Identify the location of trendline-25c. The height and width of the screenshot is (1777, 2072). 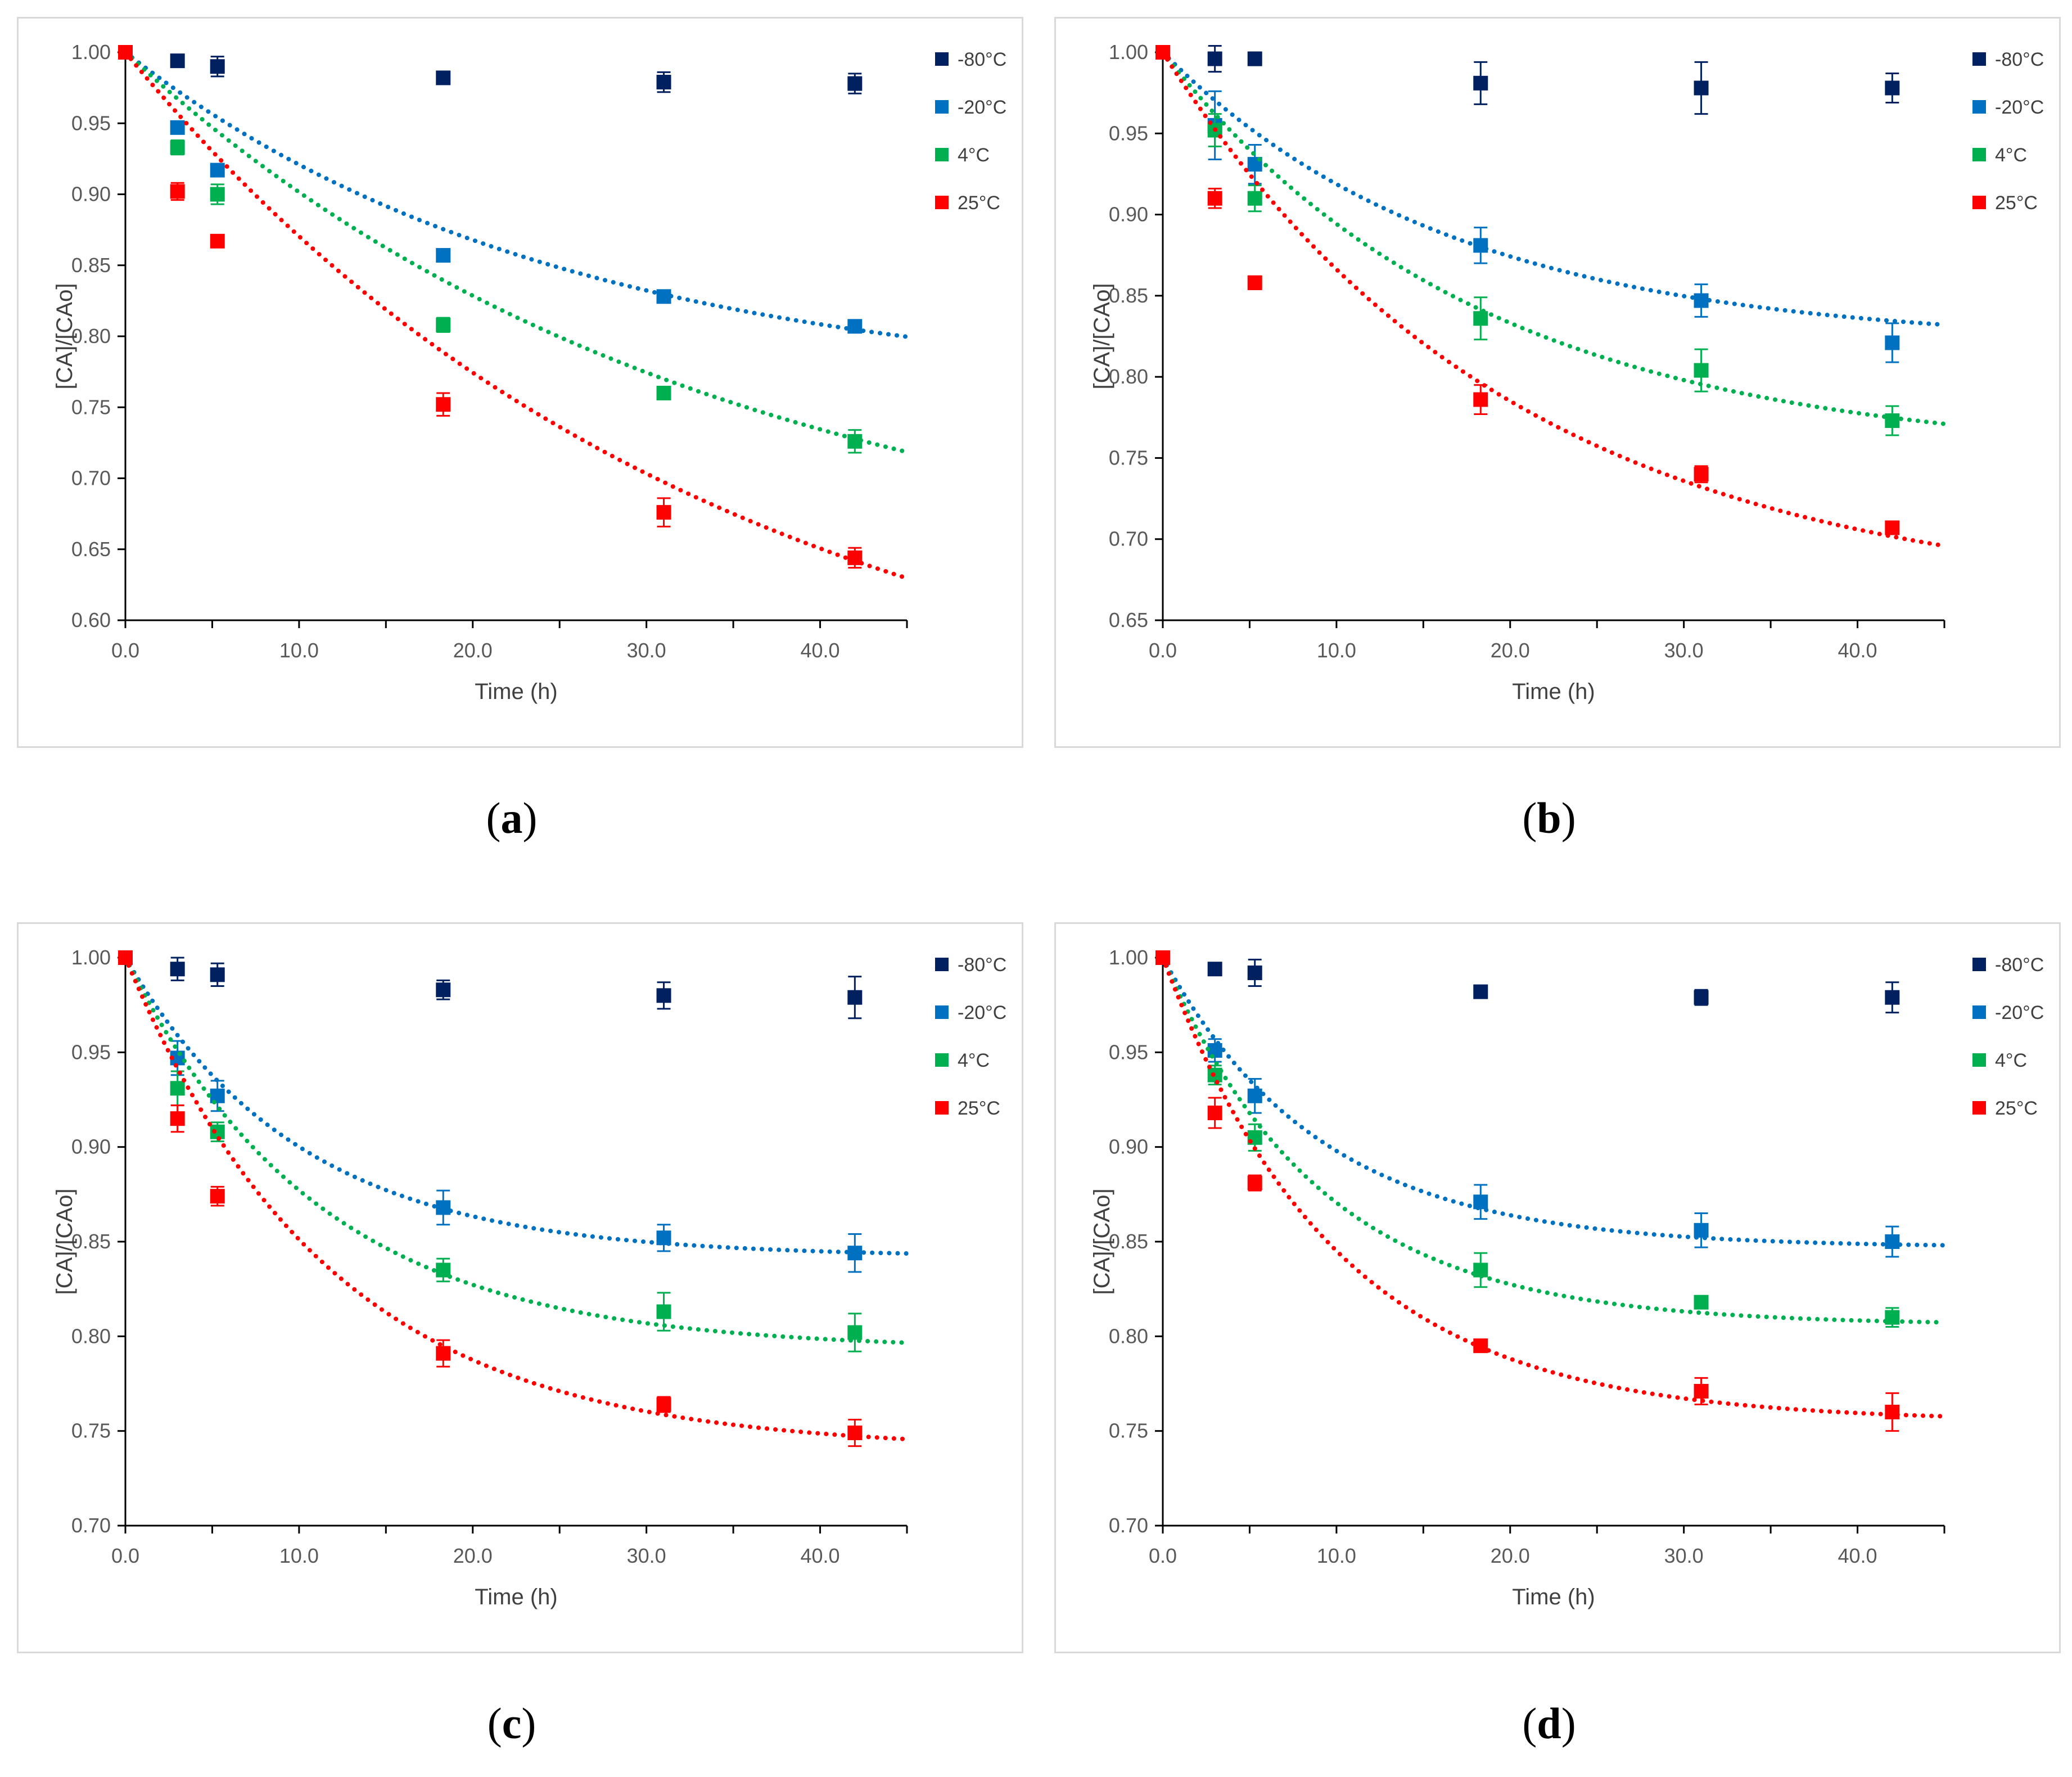
(516, 315).